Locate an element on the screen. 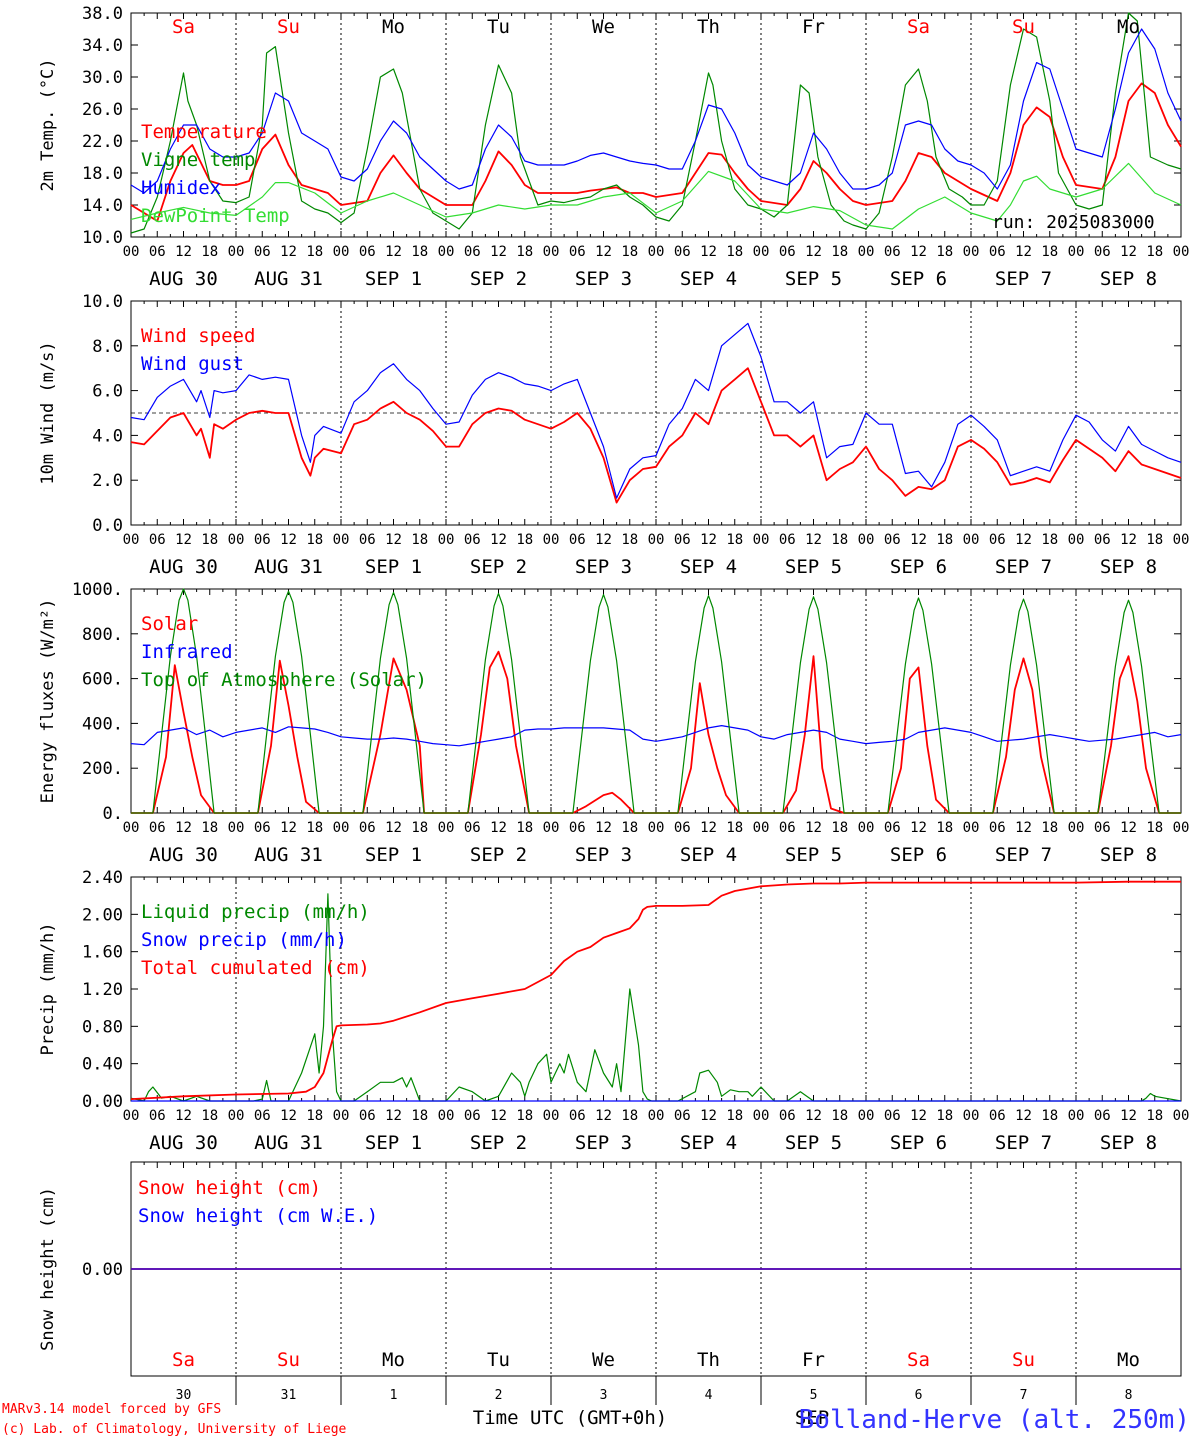 The width and height of the screenshot is (1194, 1440). y-tick-label: 2.40 is located at coordinates (102, 878).